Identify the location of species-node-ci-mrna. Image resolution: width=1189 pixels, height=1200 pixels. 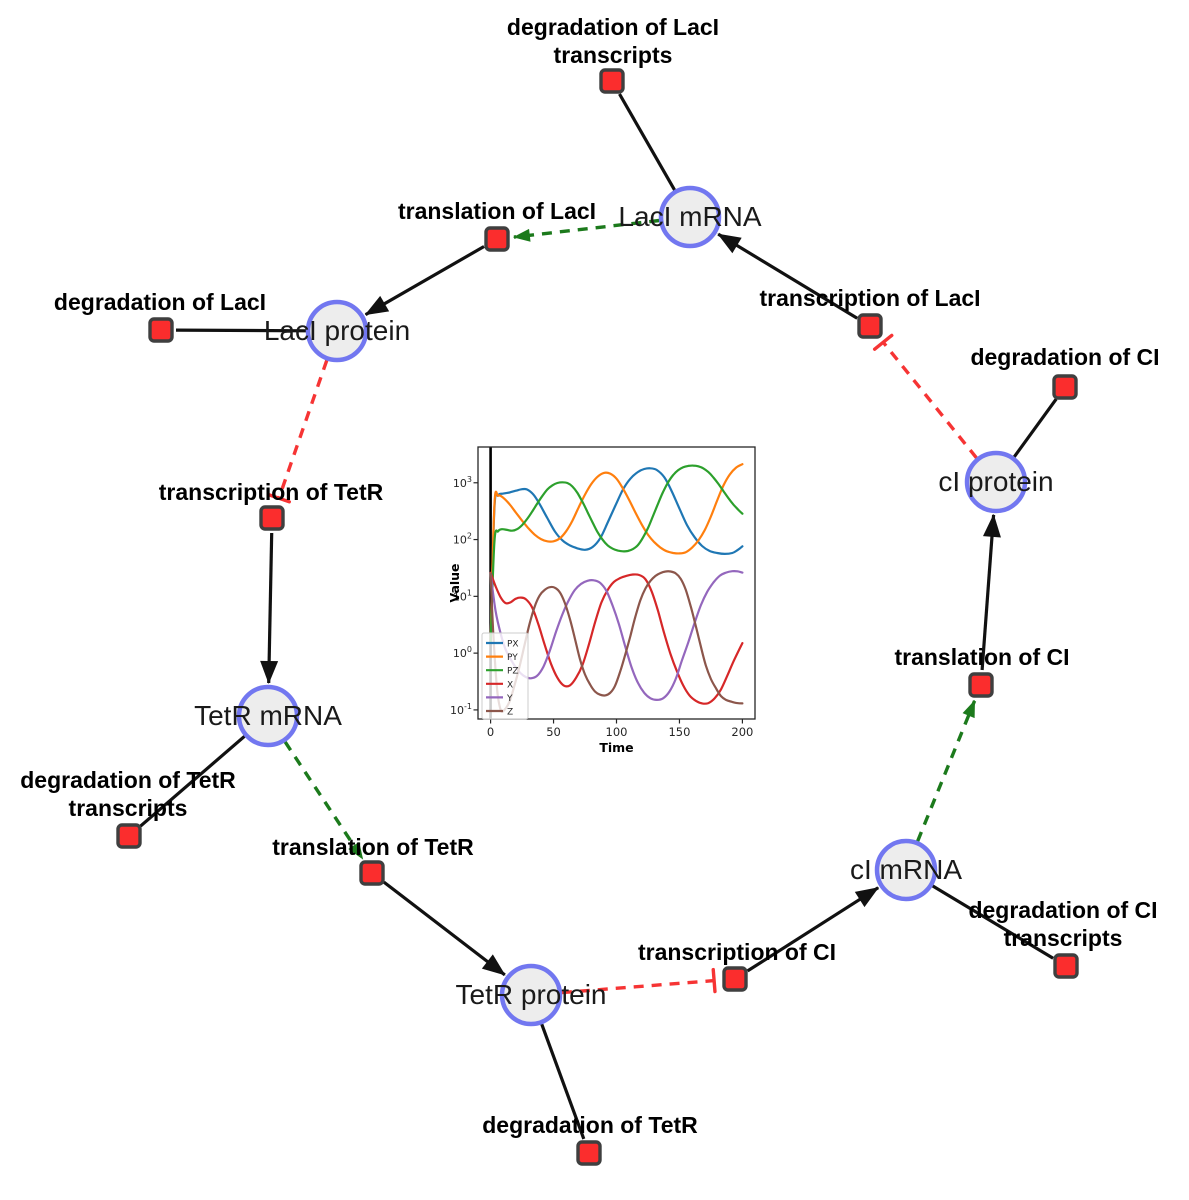
(906, 870).